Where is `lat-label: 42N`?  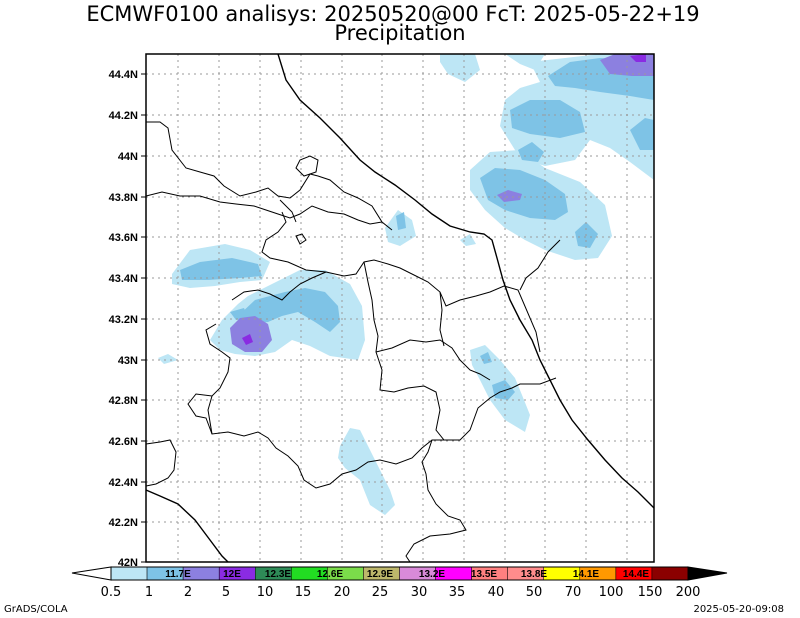 lat-label: 42N is located at coordinates (128, 563).